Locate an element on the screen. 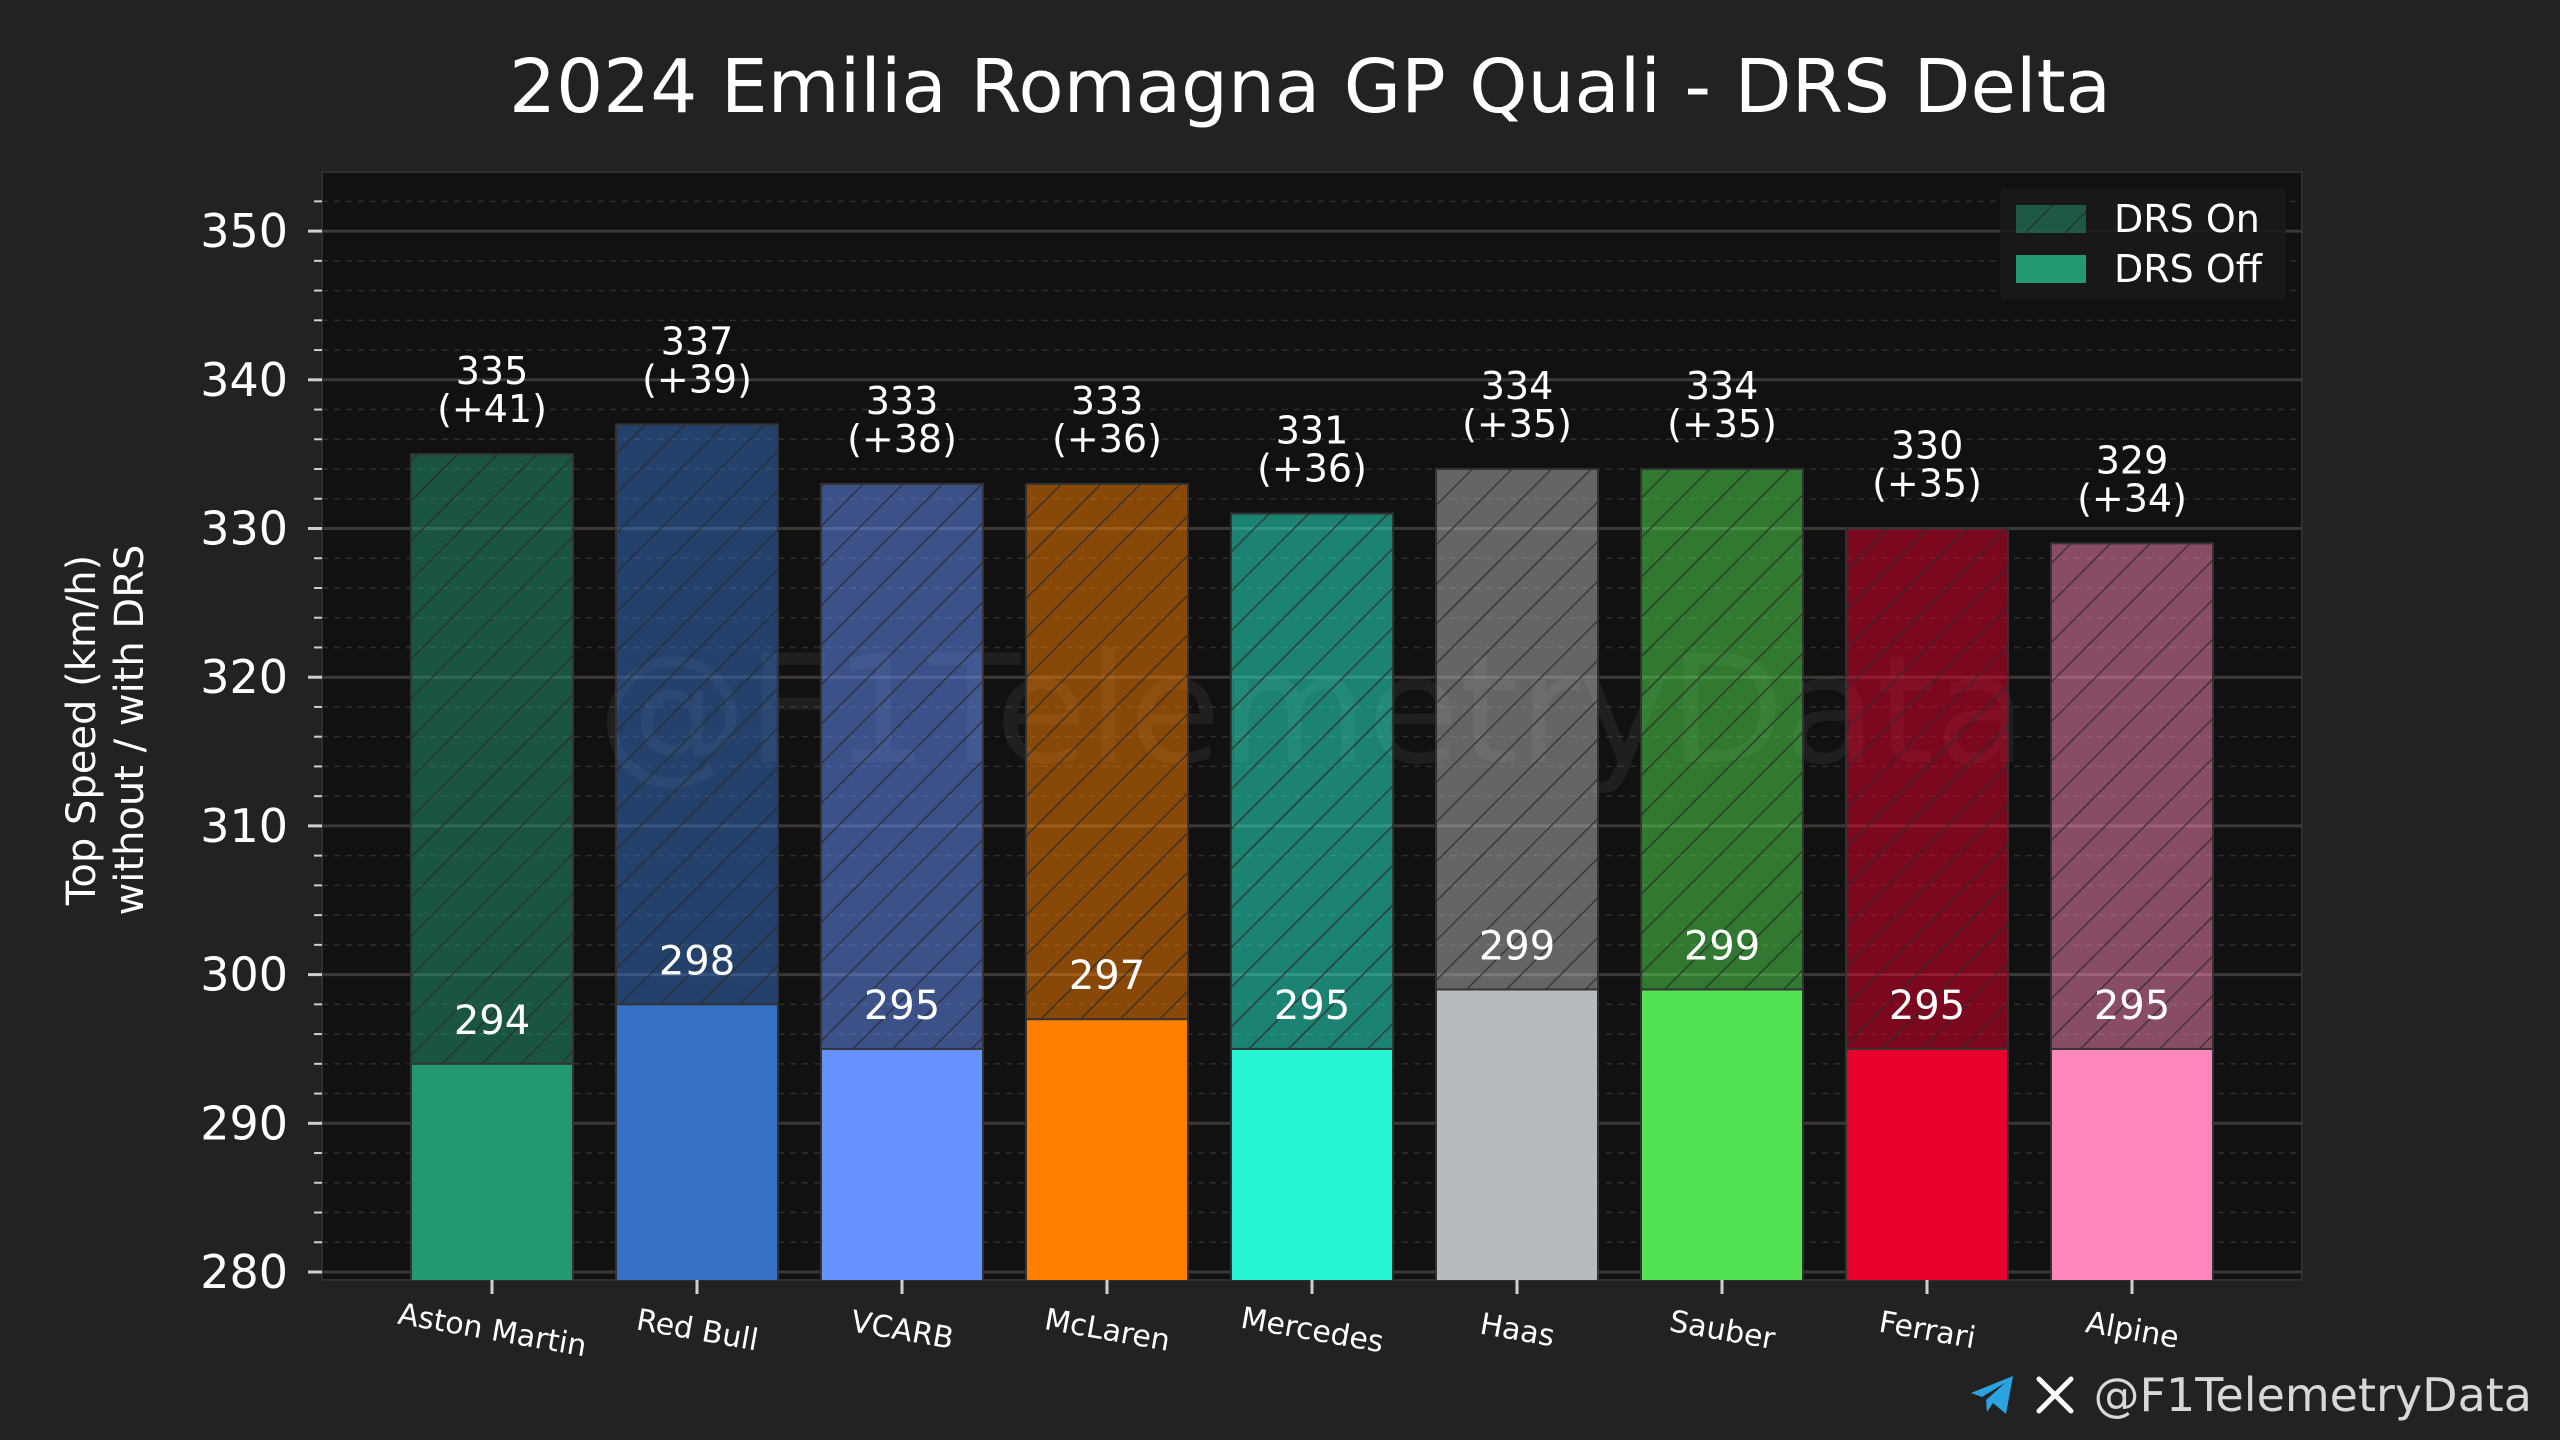 The image size is (2560, 1440). data-label-drs-on: 331 (+36) is located at coordinates (1312, 450).